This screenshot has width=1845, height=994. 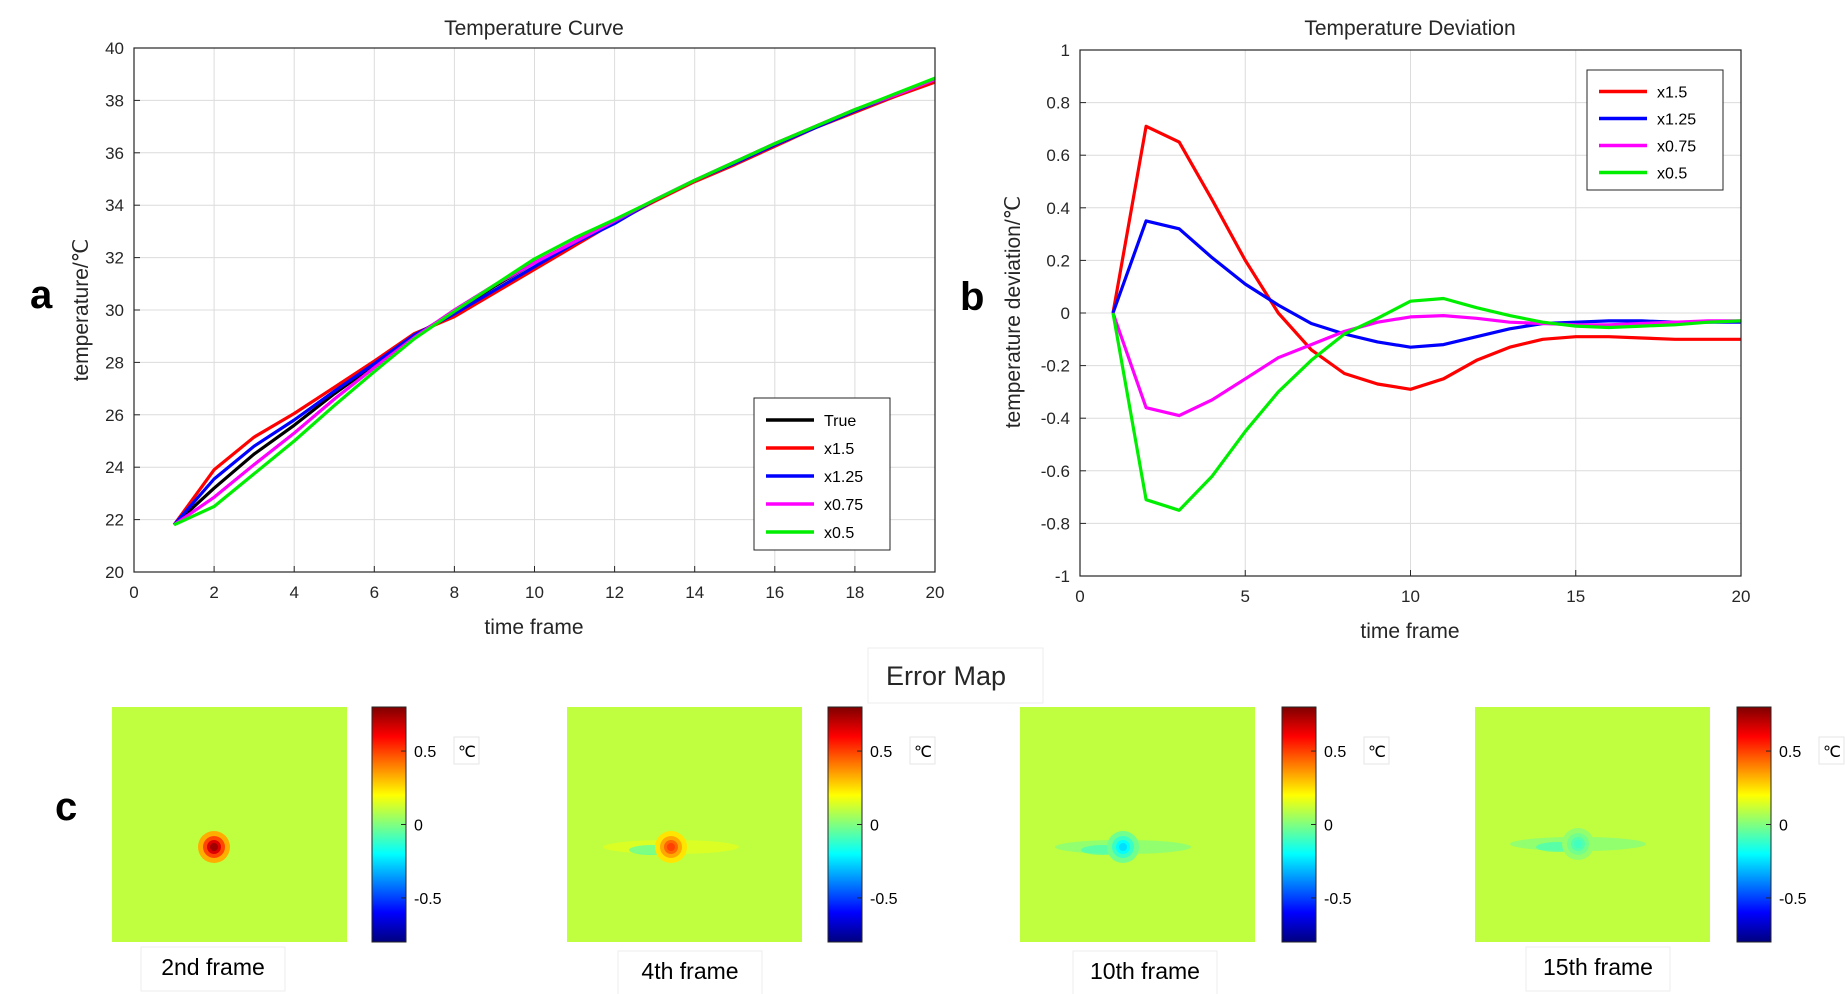 I want to click on map-caption: 10th frame, so click(x=1145, y=971).